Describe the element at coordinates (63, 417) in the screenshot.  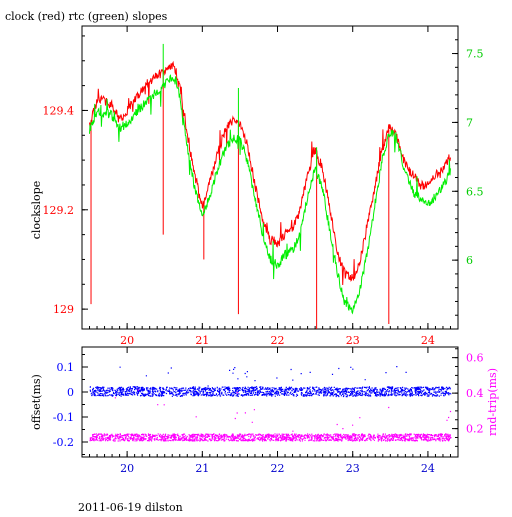
I see `bottom-y-tick-label-1: -0.1` at that location.